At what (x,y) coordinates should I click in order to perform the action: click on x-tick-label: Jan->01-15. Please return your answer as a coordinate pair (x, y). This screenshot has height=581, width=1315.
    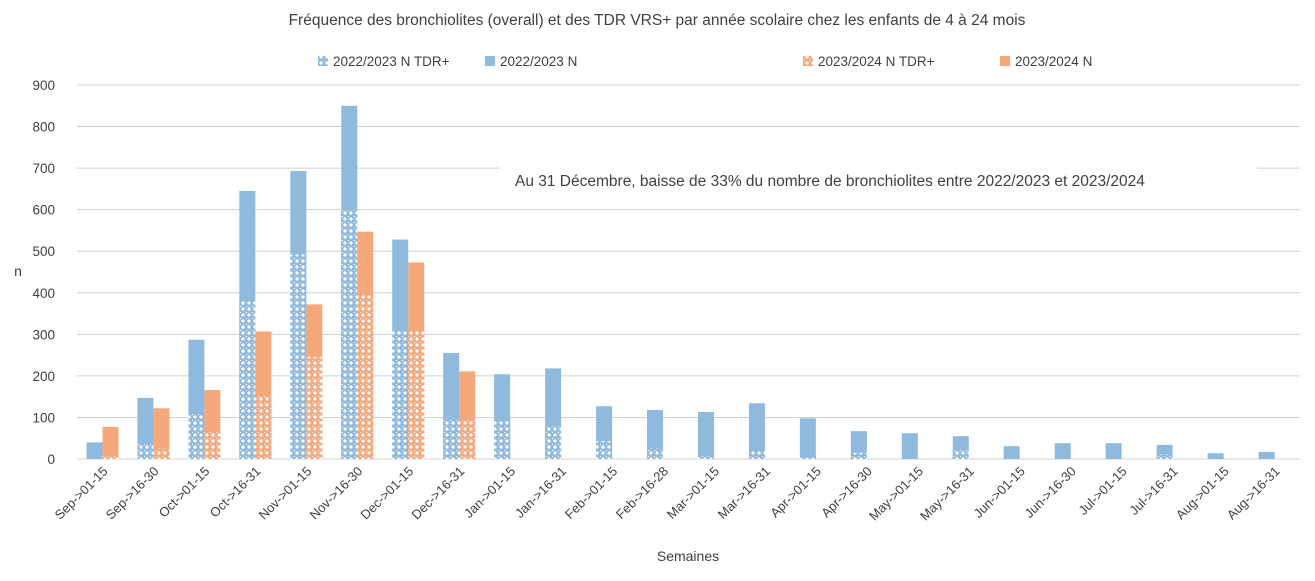
    Looking at the image, I should click on (489, 492).